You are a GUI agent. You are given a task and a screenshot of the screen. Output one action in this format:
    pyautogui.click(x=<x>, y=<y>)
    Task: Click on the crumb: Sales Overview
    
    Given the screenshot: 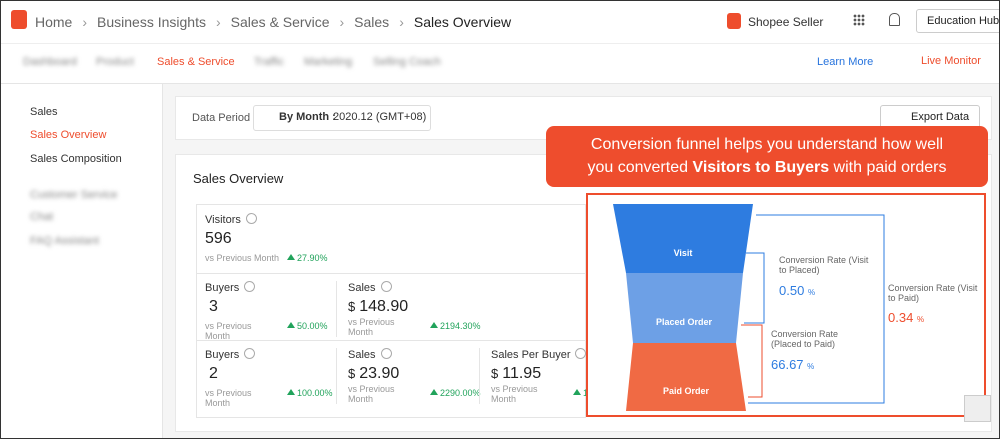 What is the action you would take?
    pyautogui.click(x=462, y=22)
    